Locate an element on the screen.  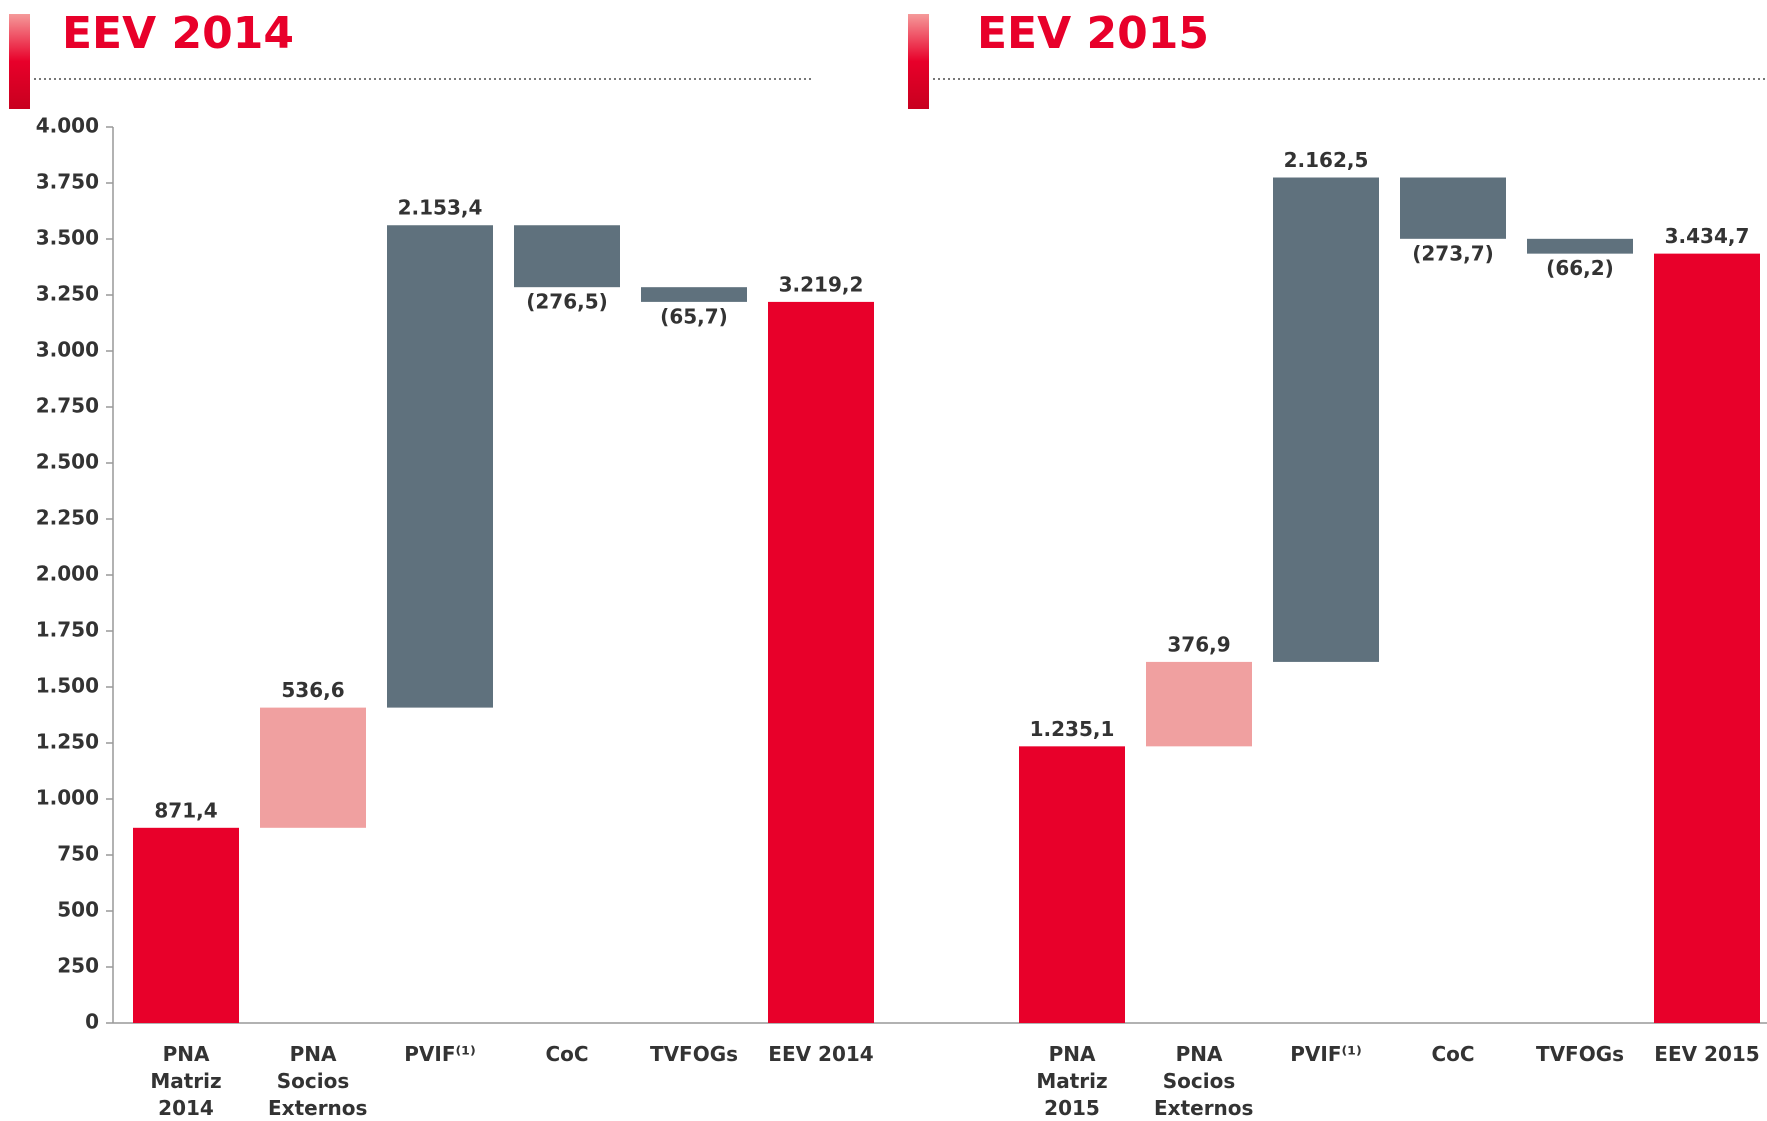
y-tick-label: 0 is located at coordinates (92, 1022).